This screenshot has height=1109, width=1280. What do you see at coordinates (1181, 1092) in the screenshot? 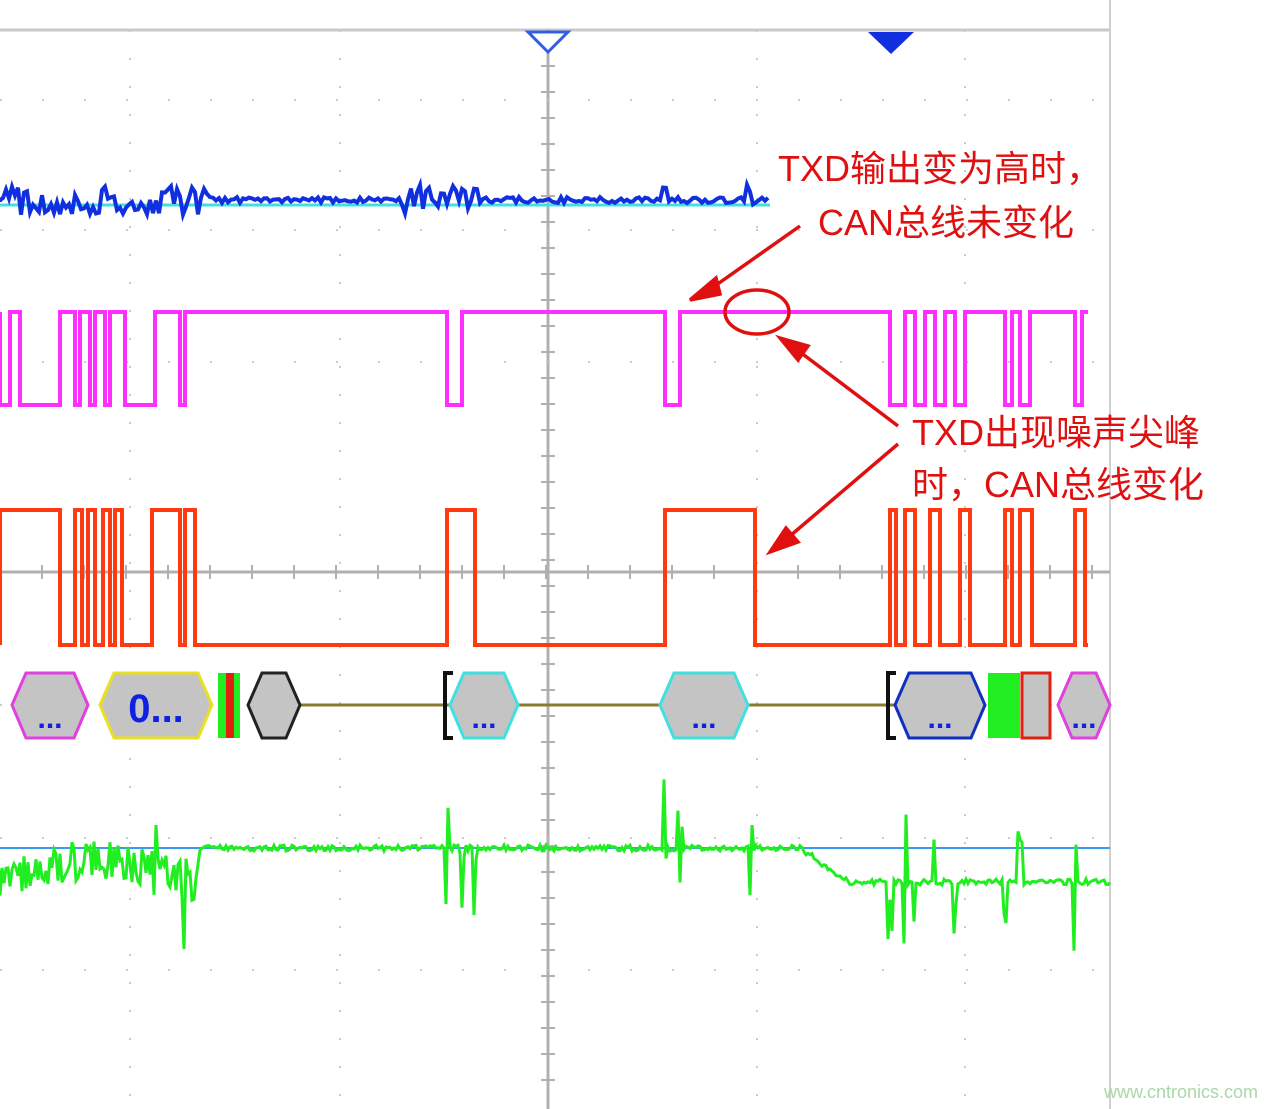
I see `watermark: www.cntronics.com` at bounding box center [1181, 1092].